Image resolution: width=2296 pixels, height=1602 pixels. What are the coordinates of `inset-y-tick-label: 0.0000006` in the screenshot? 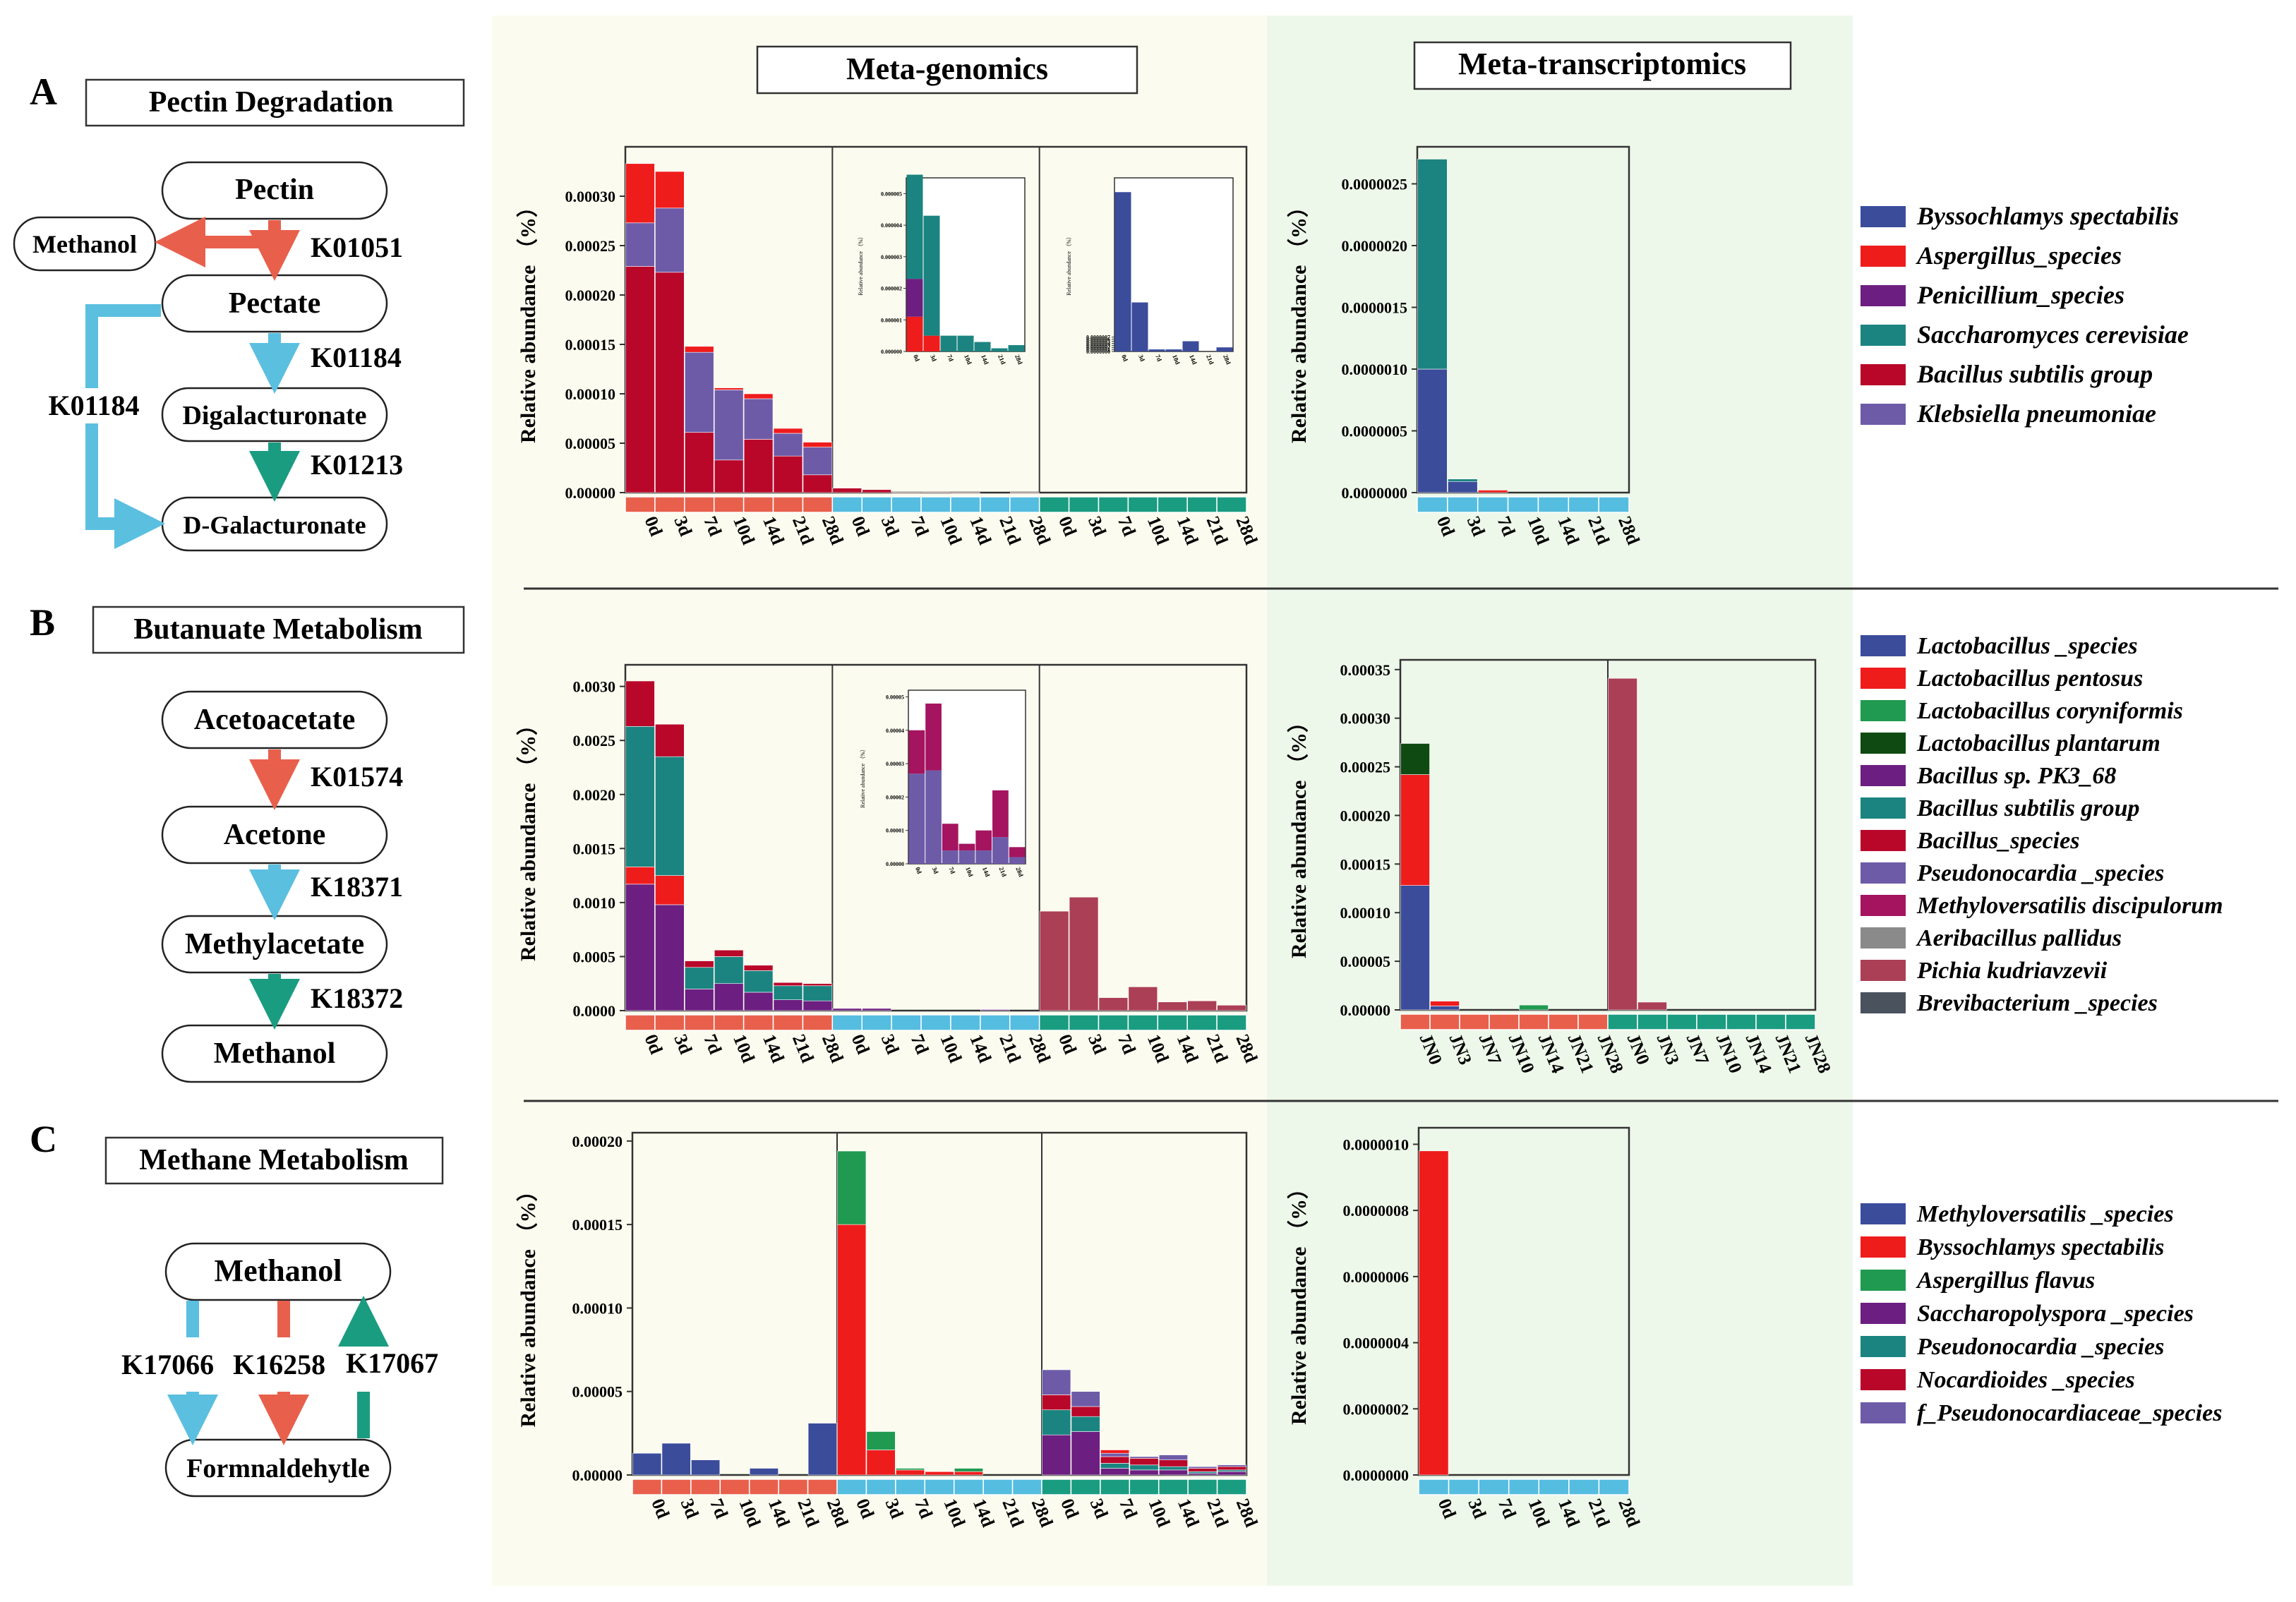 It's located at (1098, 340).